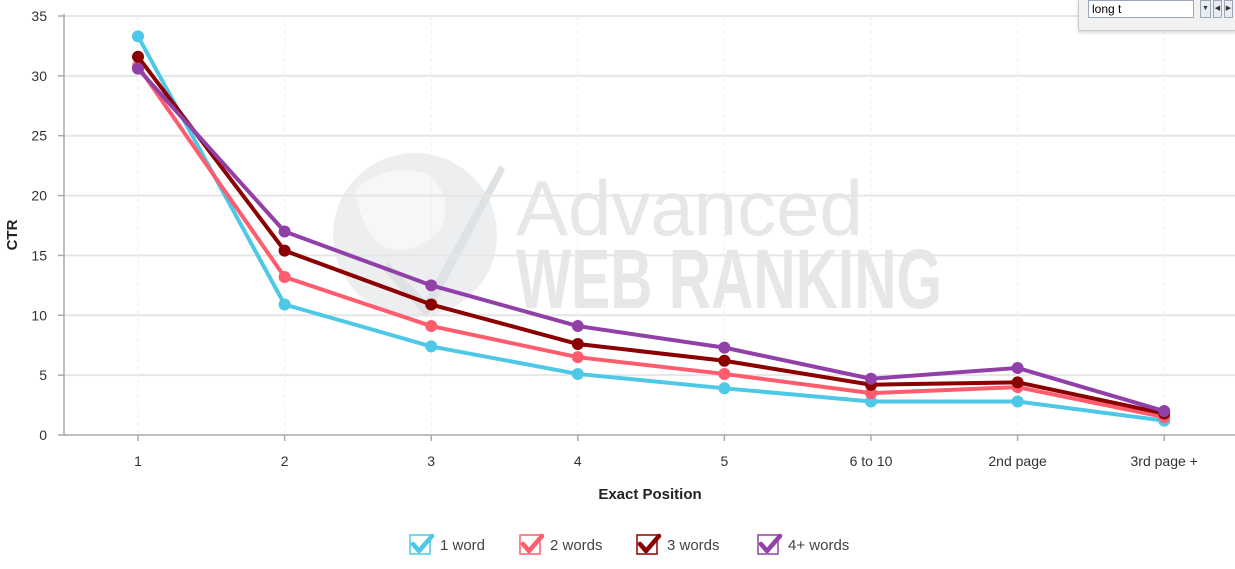  Describe the element at coordinates (43, 375) in the screenshot. I see `y-tick-label: 5` at that location.